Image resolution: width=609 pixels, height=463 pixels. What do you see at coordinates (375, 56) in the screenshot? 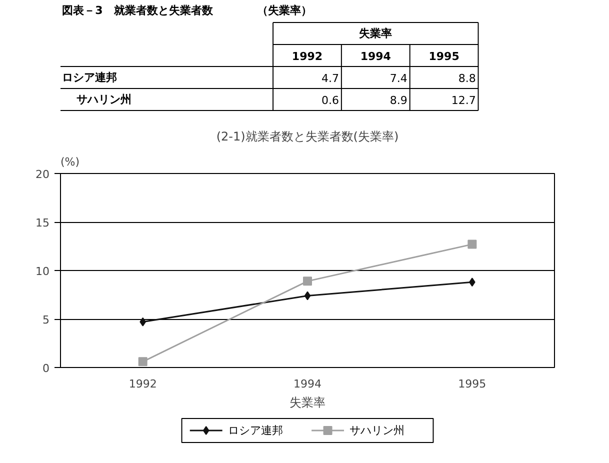
I see `category-label: 1994` at bounding box center [375, 56].